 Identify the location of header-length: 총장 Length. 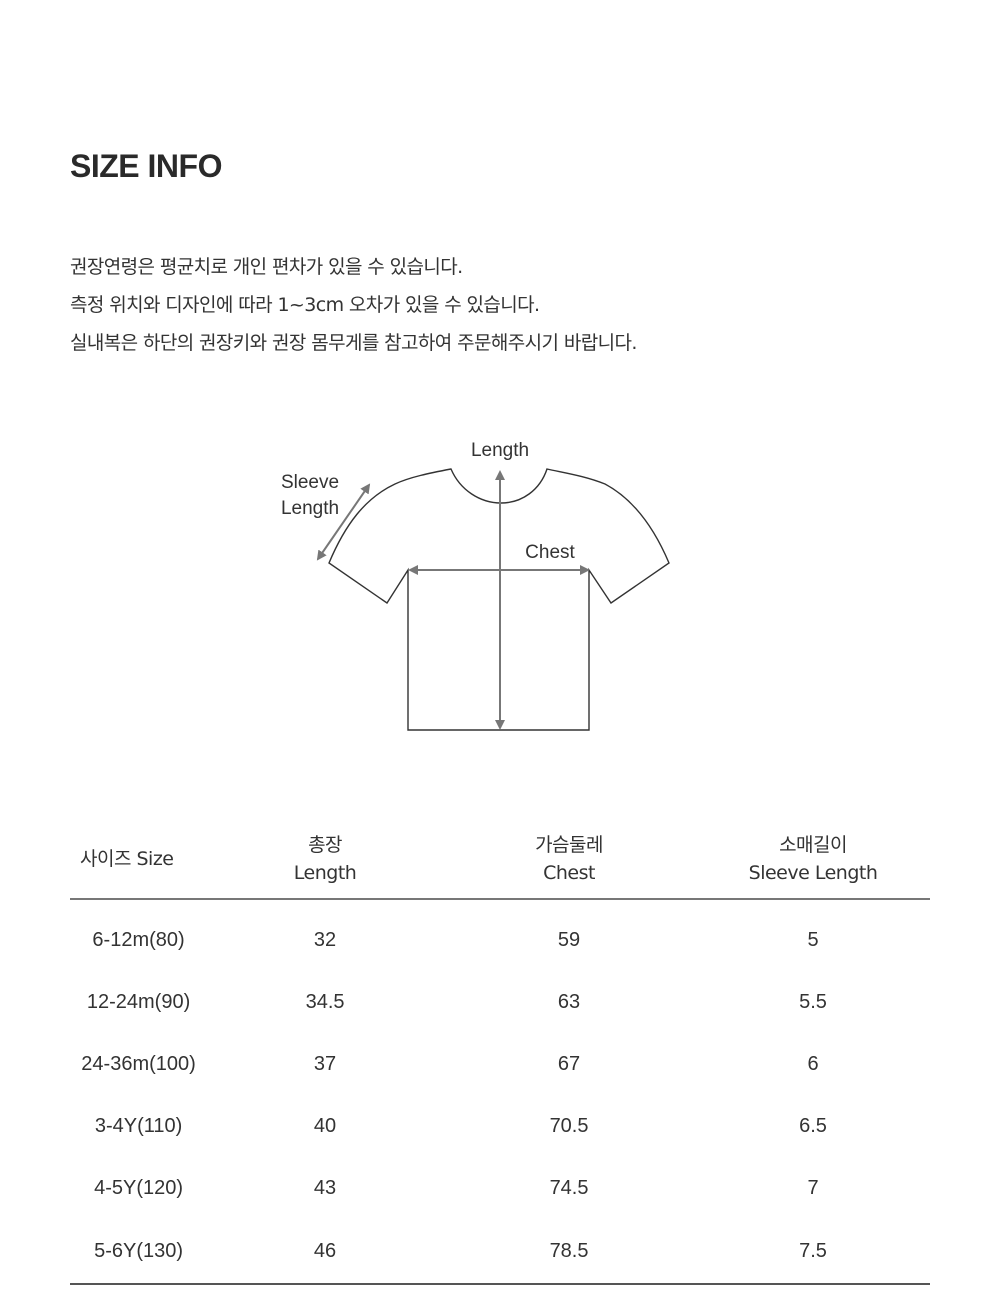
(325, 860).